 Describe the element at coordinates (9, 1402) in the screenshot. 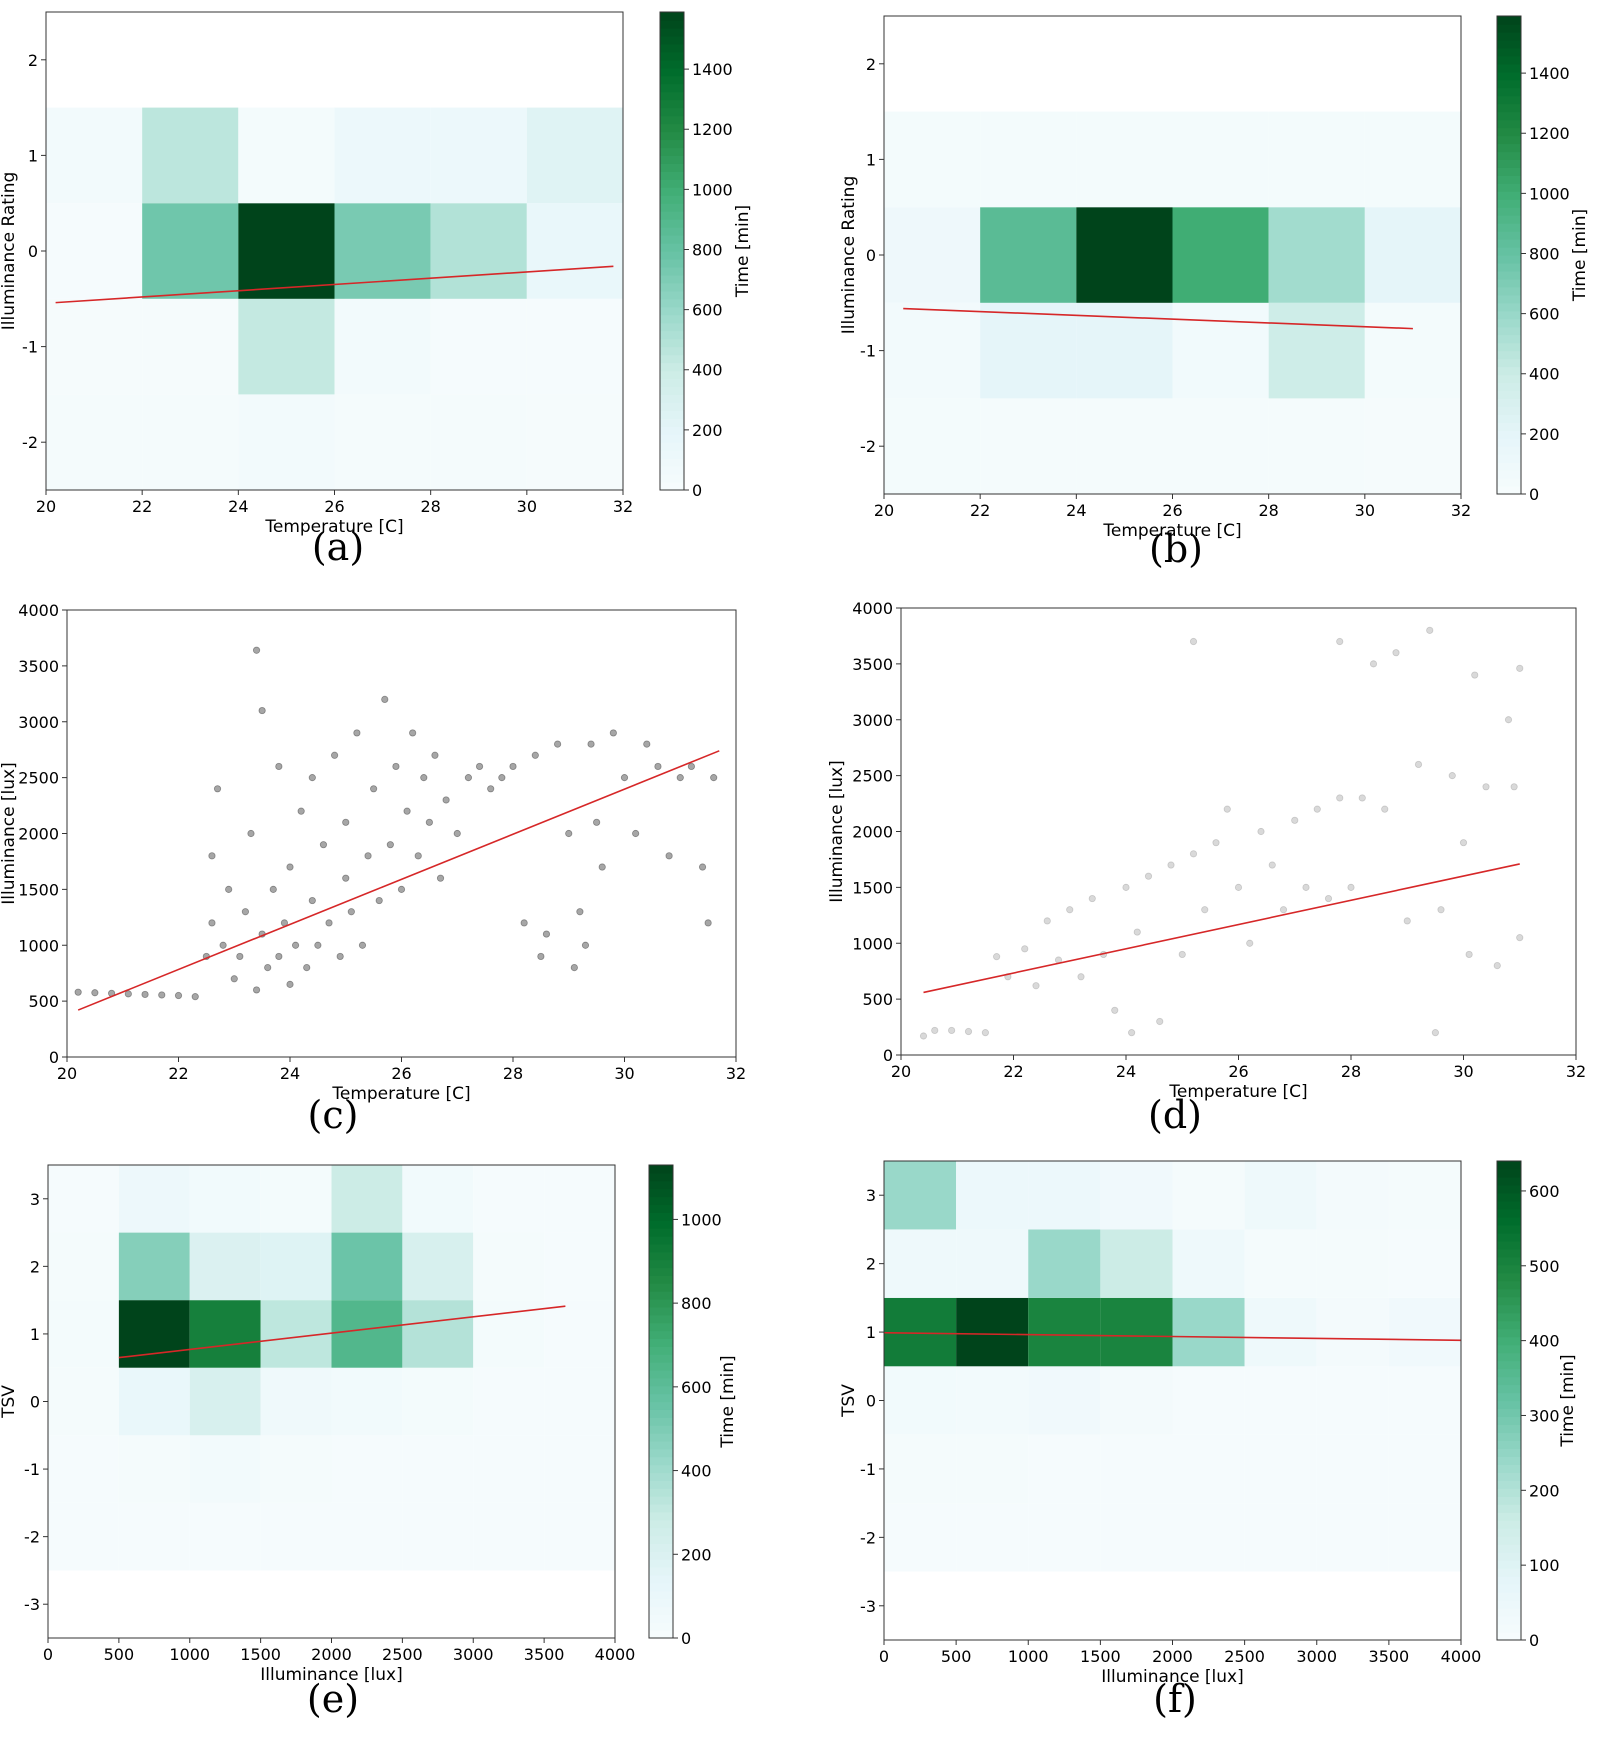

I see `y-axis-label: TSV` at that location.